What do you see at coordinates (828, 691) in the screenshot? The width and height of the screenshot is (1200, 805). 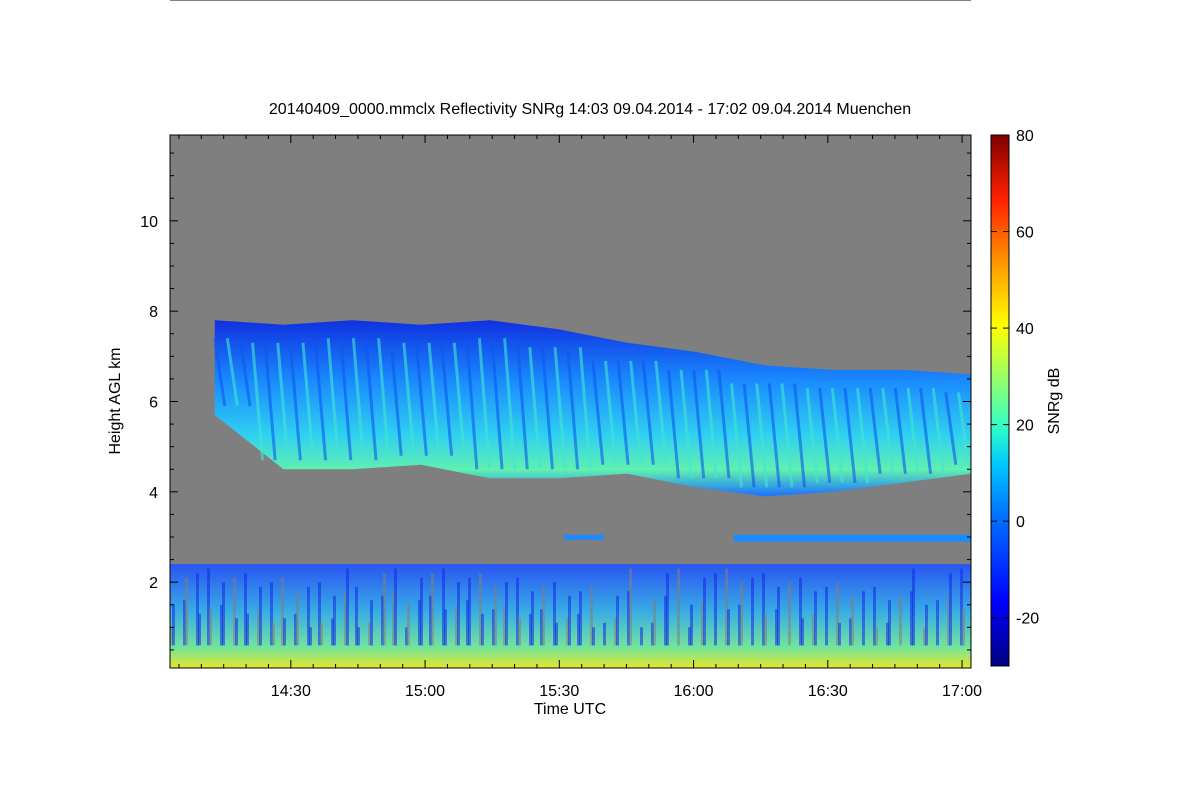 I see `x-tick-label: 16:30` at bounding box center [828, 691].